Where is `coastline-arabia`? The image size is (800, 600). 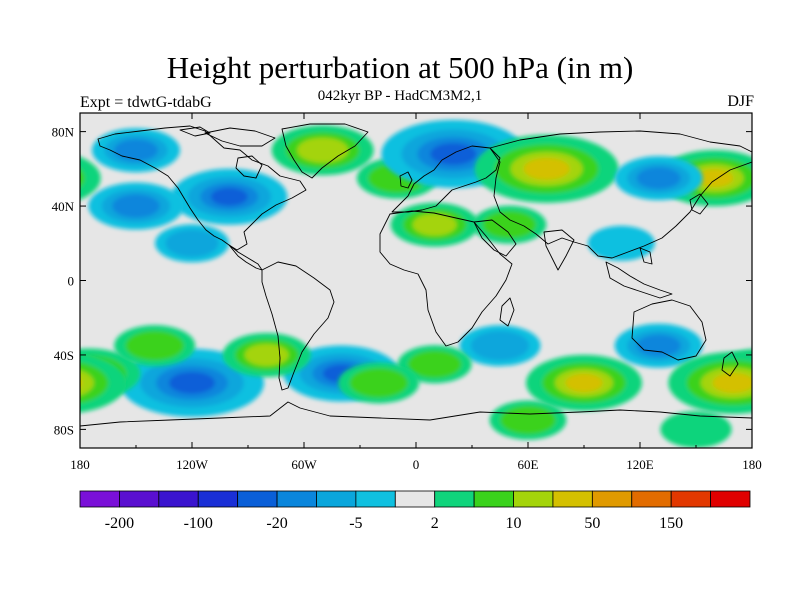
coastline-arabia is located at coordinates (495, 238).